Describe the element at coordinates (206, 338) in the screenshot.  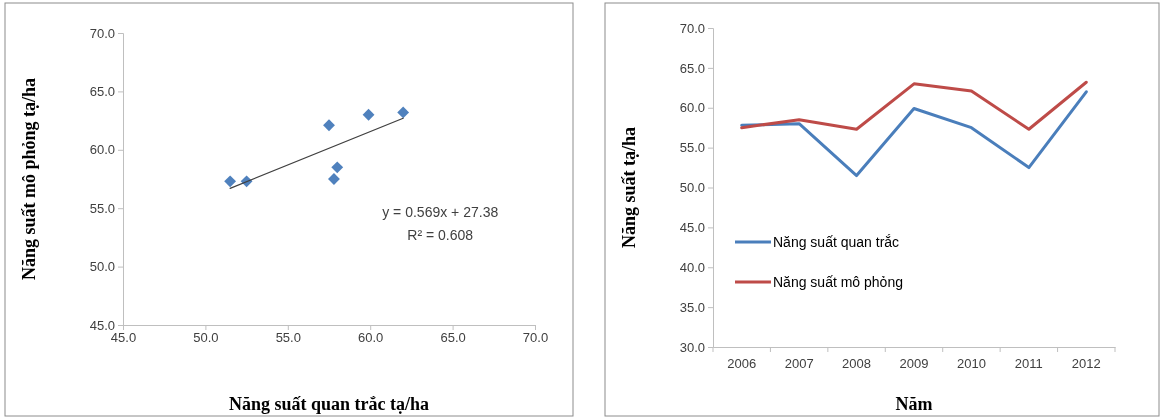
I see `x-tick-label: 50.0` at that location.